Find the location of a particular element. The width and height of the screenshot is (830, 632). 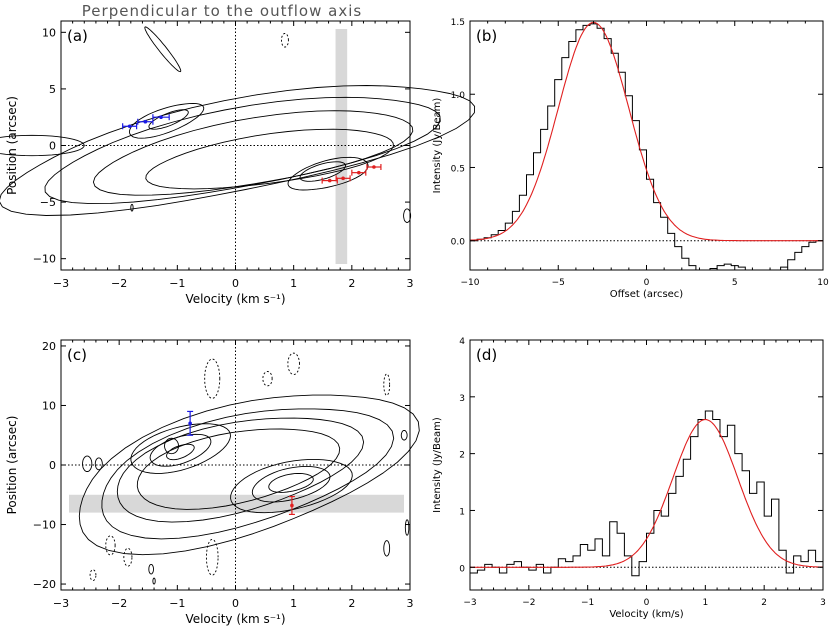

y-tick-label: 1.5 is located at coordinates (458, 23).